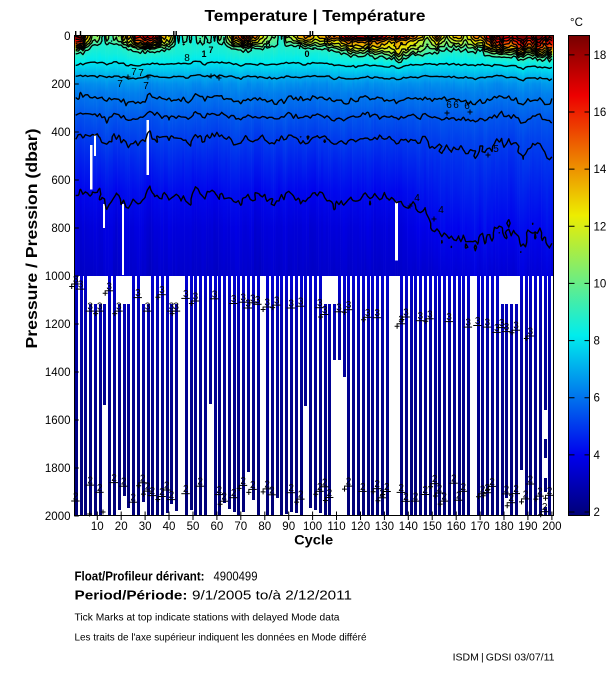  What do you see at coordinates (527, 527) in the screenshot?
I see `svg-text: 190` at bounding box center [527, 527].